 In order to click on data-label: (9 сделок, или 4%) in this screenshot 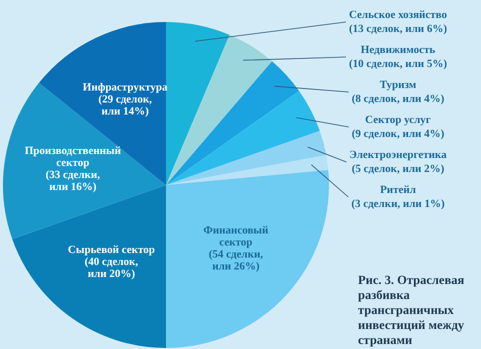, I will do `click(398, 134)`.